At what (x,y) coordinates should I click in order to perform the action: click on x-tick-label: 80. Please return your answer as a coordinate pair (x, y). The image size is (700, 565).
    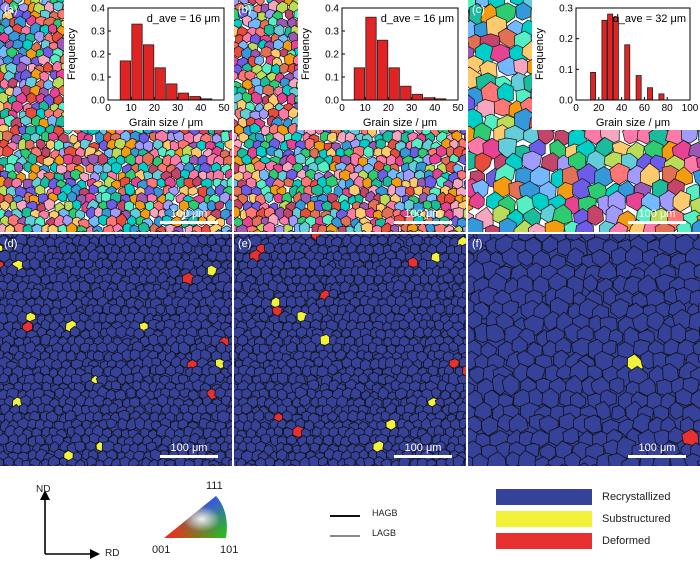
    Looking at the image, I should click on (668, 108).